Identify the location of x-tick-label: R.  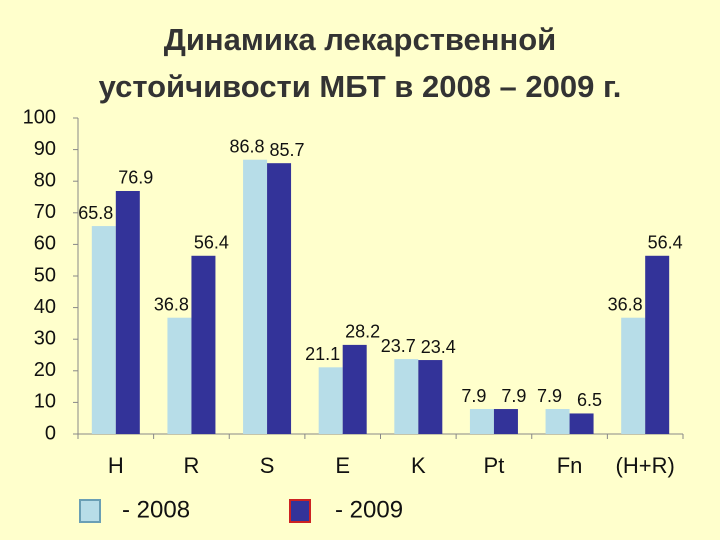
(191, 465).